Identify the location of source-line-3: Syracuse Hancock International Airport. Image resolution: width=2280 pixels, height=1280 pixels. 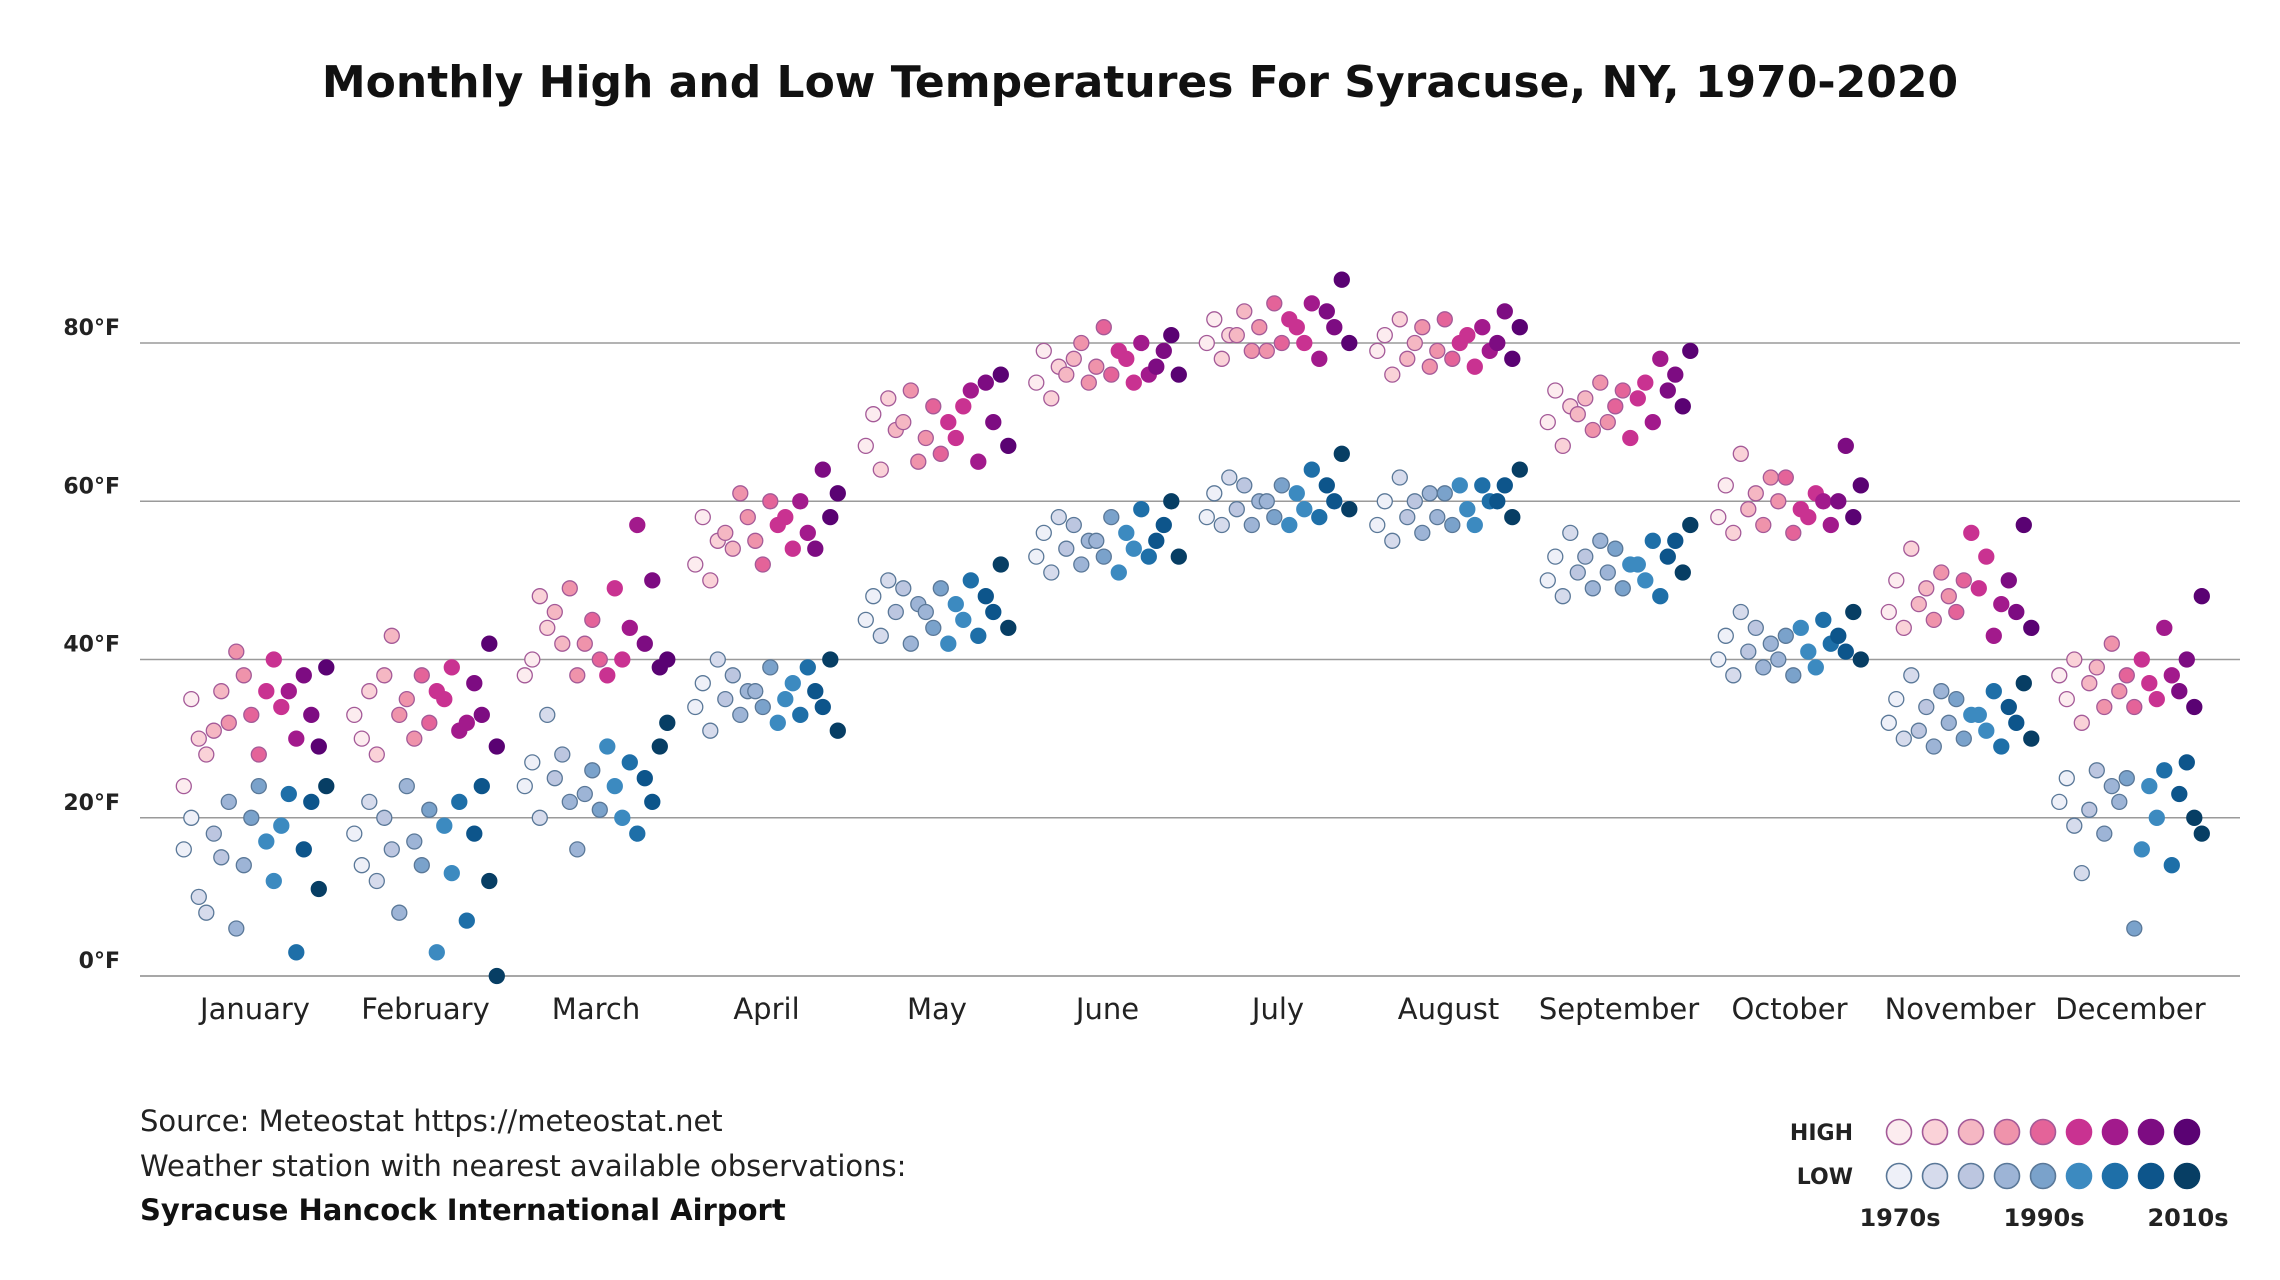
(463, 1210).